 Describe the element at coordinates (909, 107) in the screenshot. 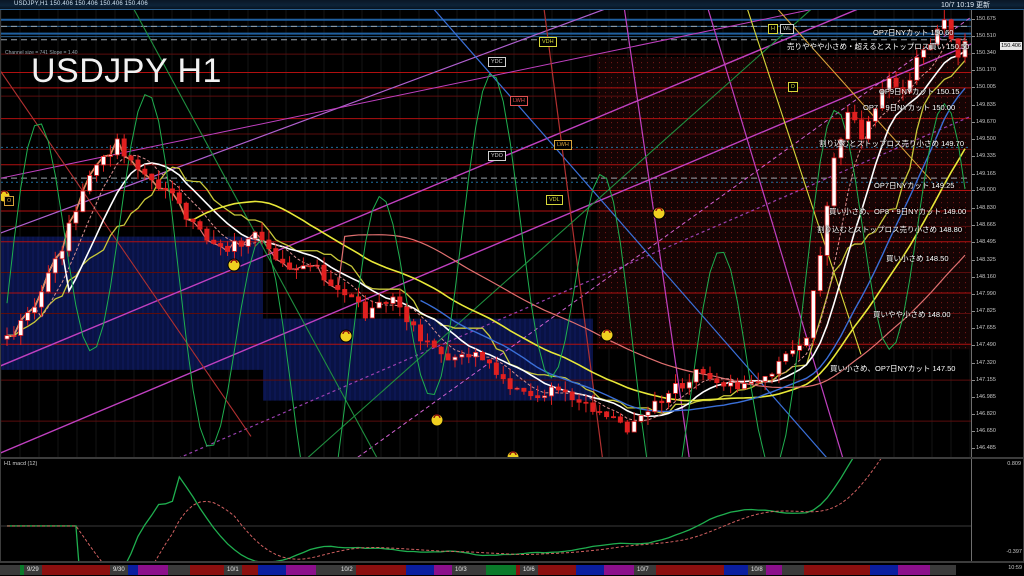

I see `price-level-annotation: OP7・9日NYカット 150.00` at that location.